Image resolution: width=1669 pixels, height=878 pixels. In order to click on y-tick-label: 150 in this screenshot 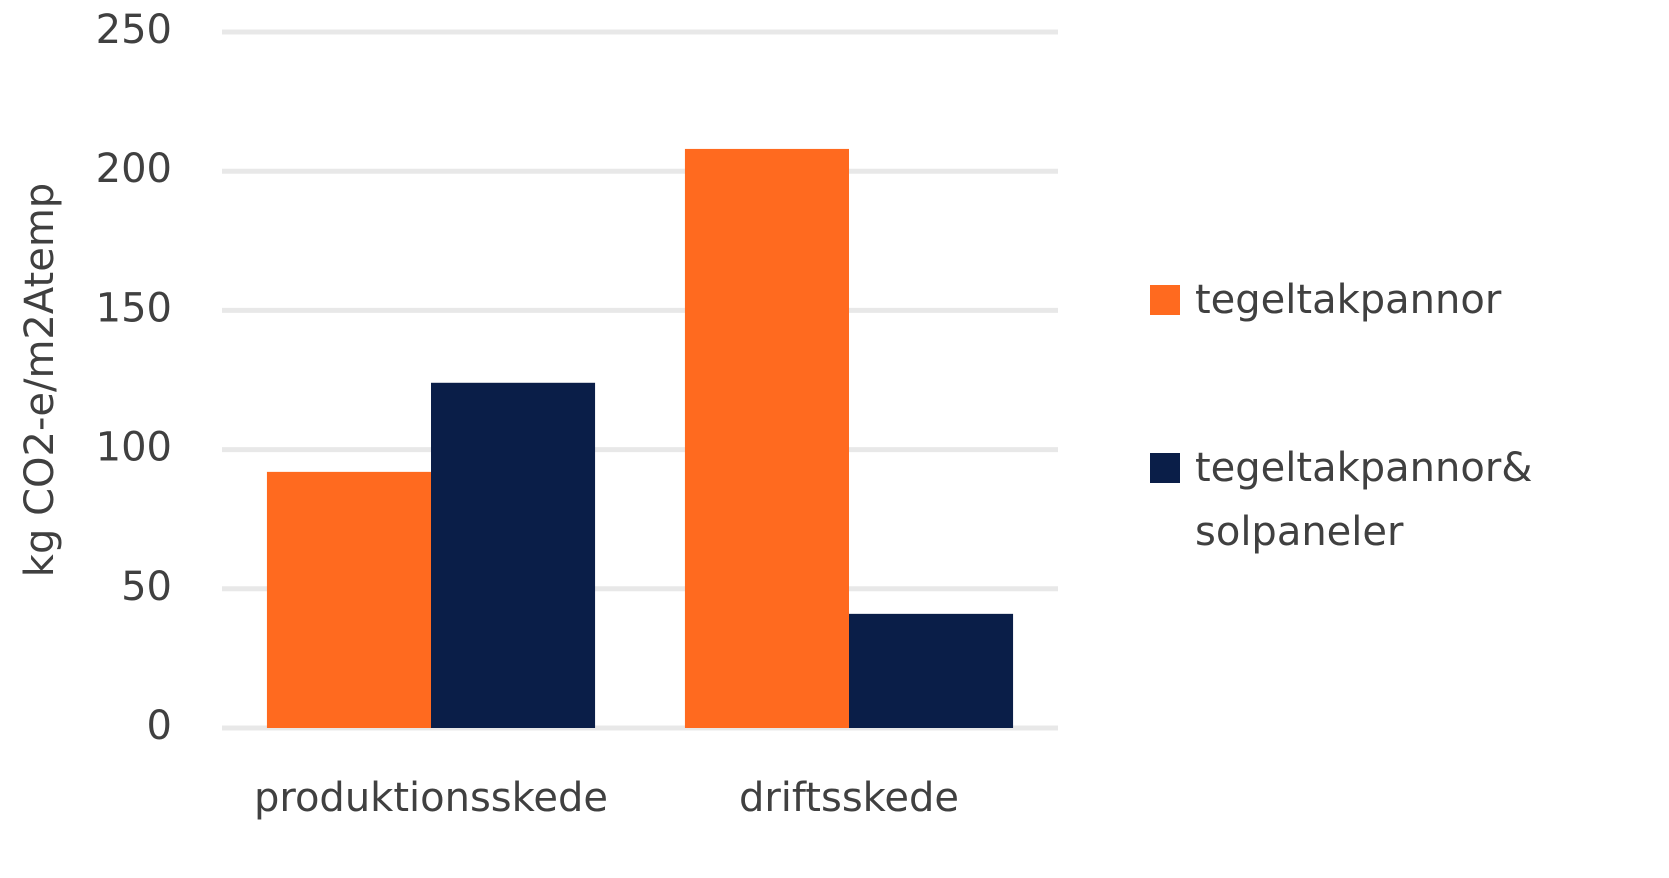, I will do `click(134, 308)`.